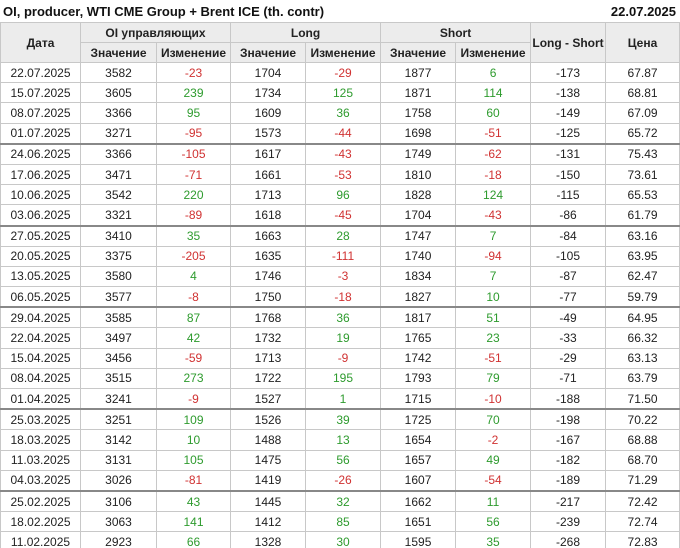  Describe the element at coordinates (568, 215) in the screenshot. I see `table-cell: -86` at that location.